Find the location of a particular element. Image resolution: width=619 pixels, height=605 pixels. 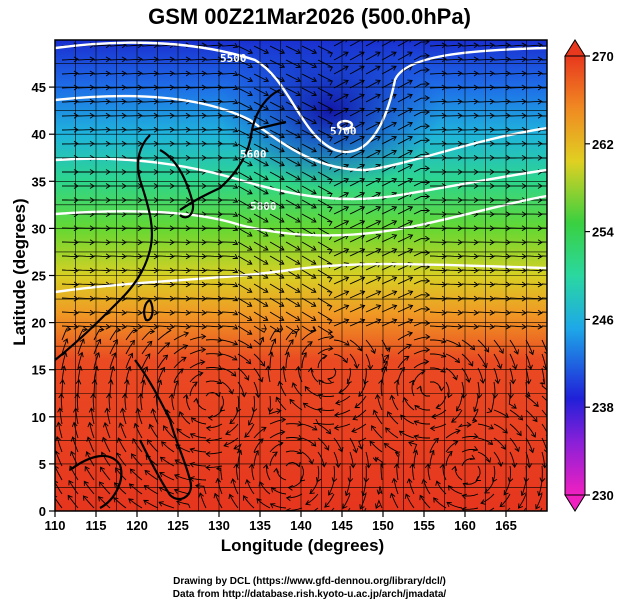

japan-coast is located at coordinates (233, 149).